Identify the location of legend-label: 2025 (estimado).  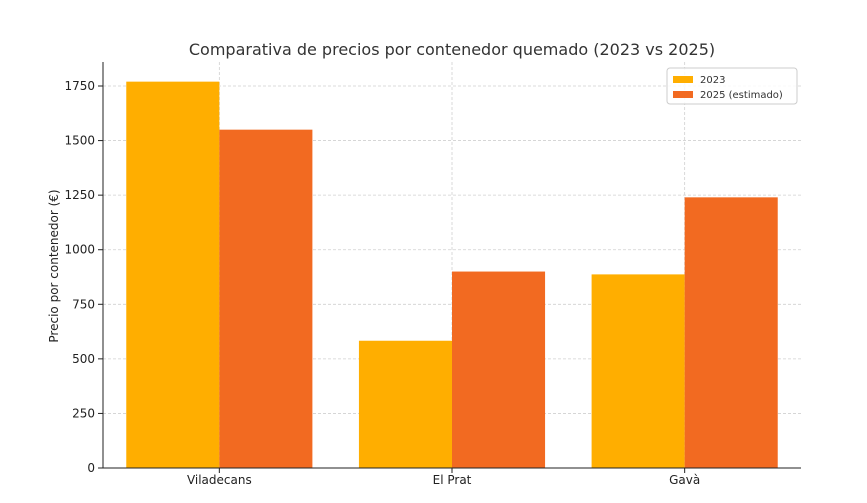
(741, 95).